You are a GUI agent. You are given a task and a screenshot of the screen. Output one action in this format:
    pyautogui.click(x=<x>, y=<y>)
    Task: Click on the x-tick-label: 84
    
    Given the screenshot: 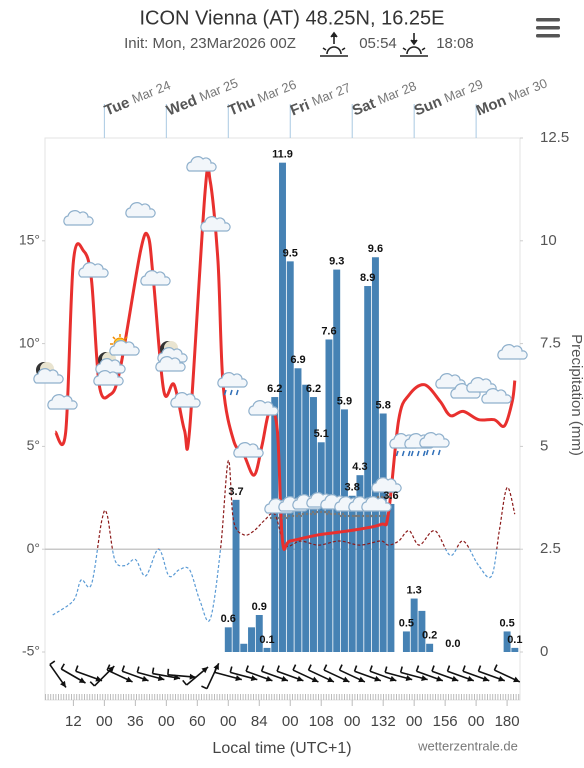 What is the action you would take?
    pyautogui.click(x=259, y=721)
    